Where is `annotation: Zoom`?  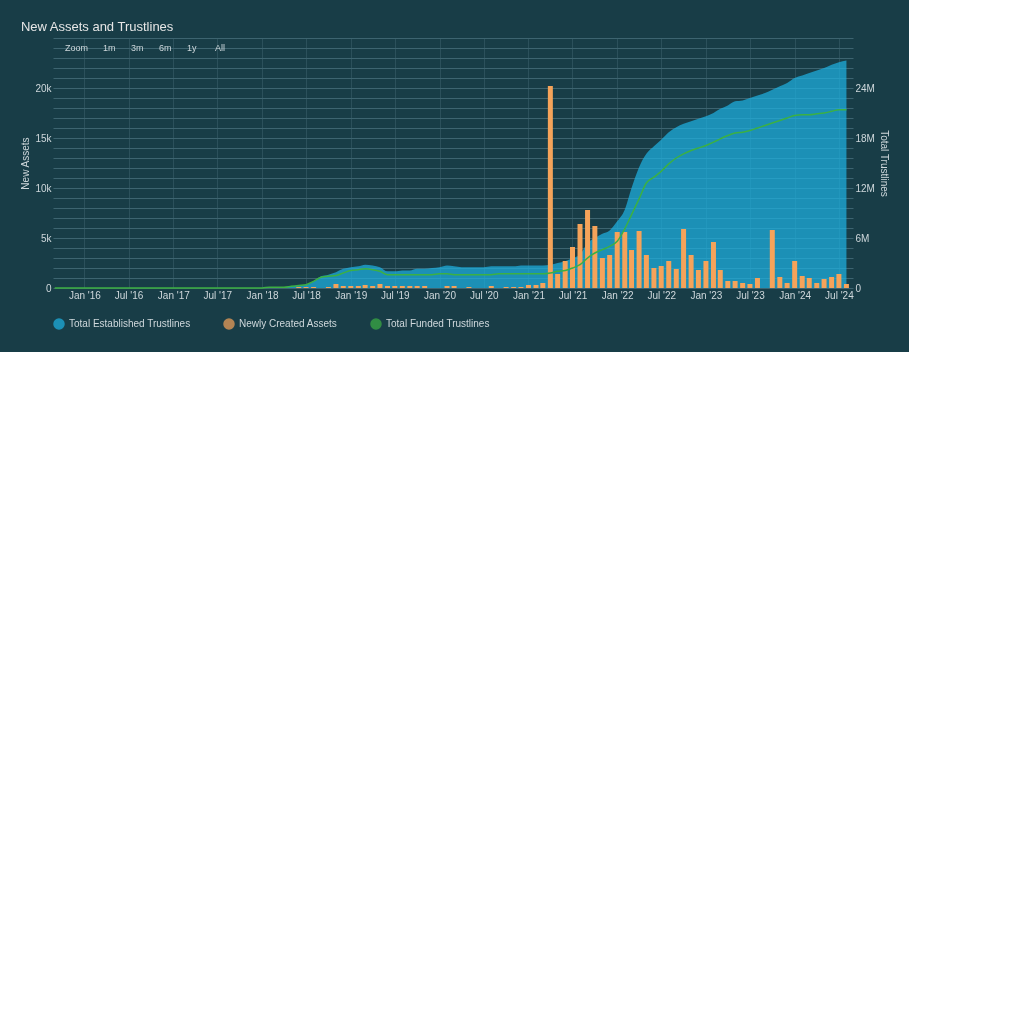
annotation: Zoom is located at coordinates (77, 48).